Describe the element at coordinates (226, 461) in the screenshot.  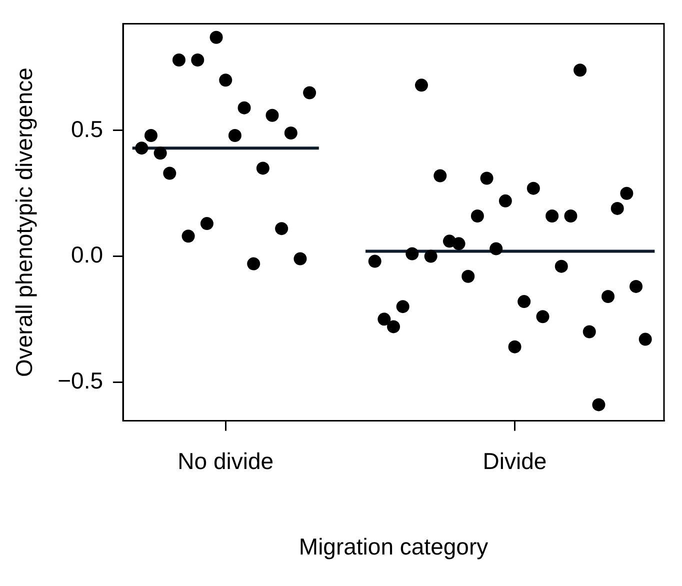
I see `x-tick-label: No divide` at that location.